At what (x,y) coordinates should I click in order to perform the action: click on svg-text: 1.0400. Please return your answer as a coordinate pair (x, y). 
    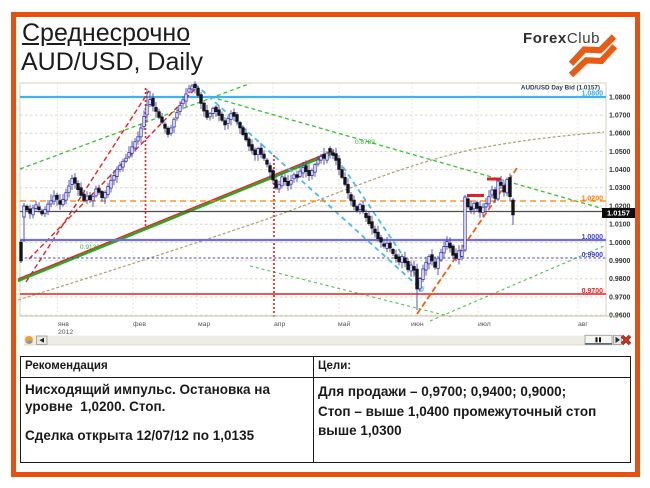
    Looking at the image, I should click on (620, 170).